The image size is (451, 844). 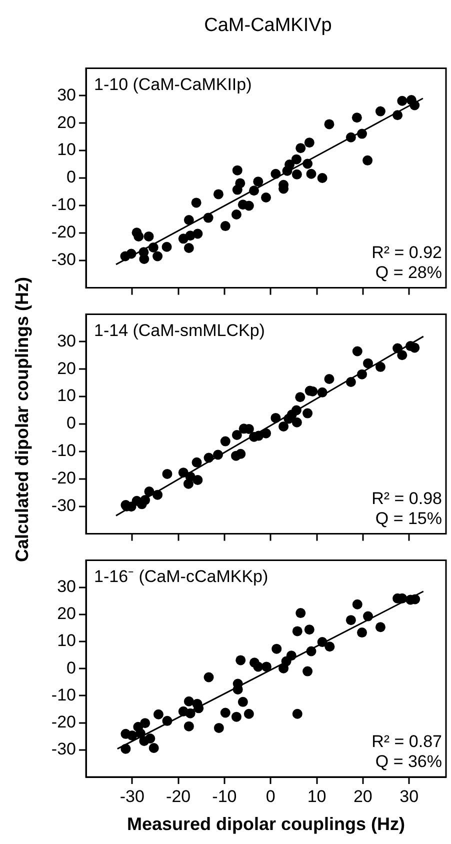 What do you see at coordinates (132, 796) in the screenshot?
I see `x-tick-label: -30` at bounding box center [132, 796].